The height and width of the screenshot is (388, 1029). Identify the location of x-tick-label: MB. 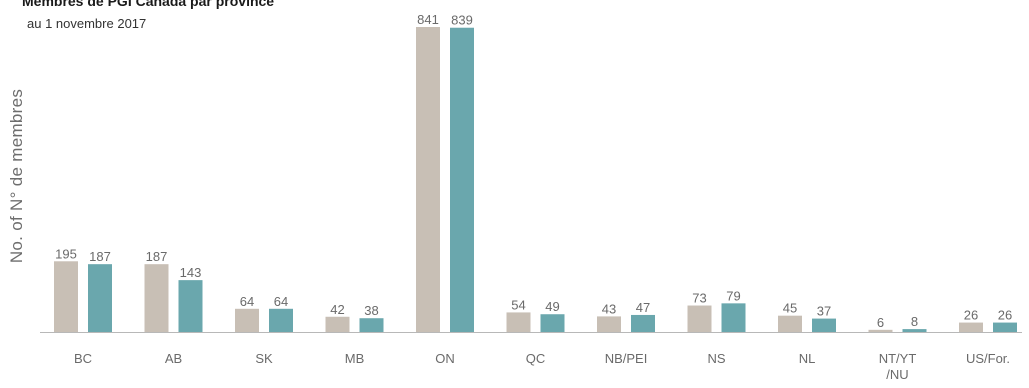
(355, 358).